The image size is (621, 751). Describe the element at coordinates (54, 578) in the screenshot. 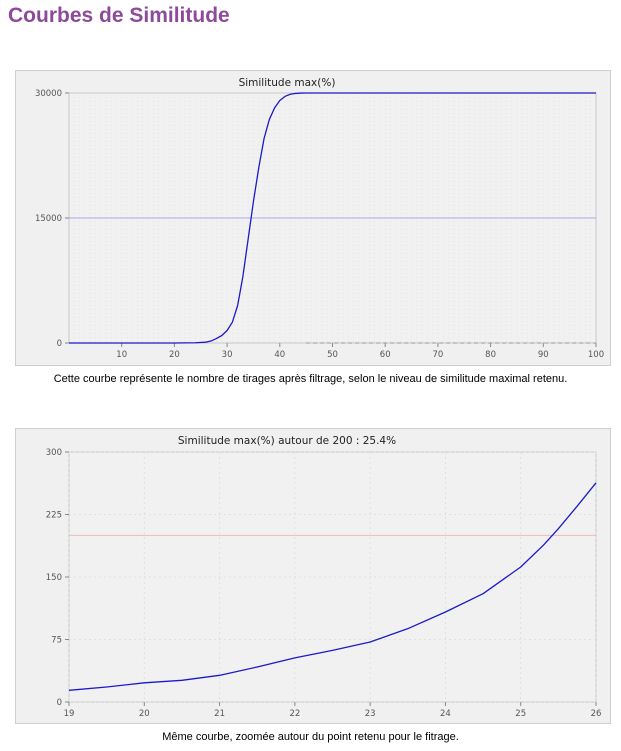

I see `y-tick-label: 150` at that location.